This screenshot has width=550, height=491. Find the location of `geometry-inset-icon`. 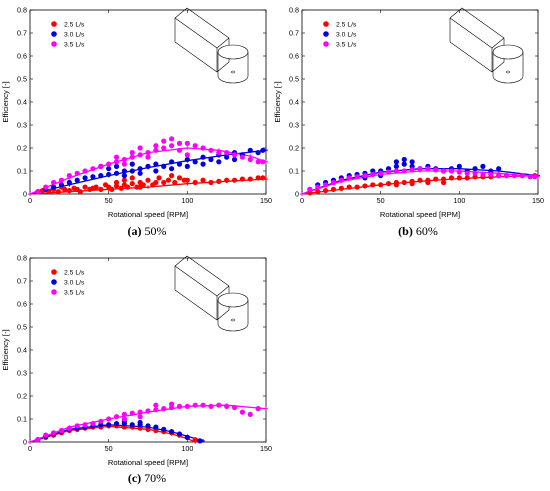

geometry-inset-icon is located at coordinates (211, 45).